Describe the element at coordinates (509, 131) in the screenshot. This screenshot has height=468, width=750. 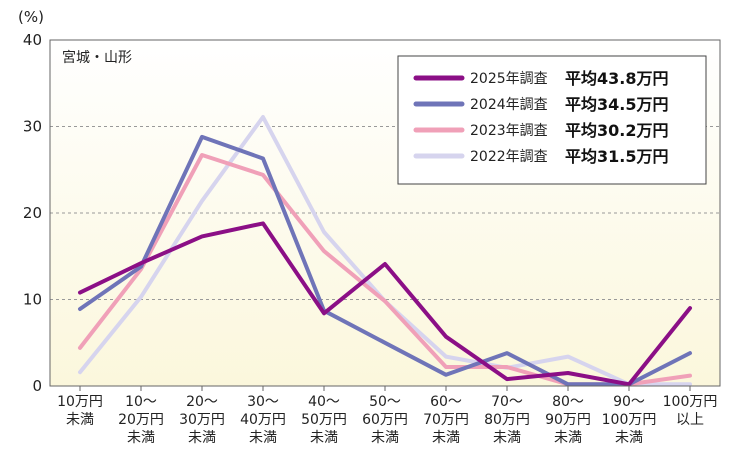
I see `legend-series-name: 2023年調査` at that location.